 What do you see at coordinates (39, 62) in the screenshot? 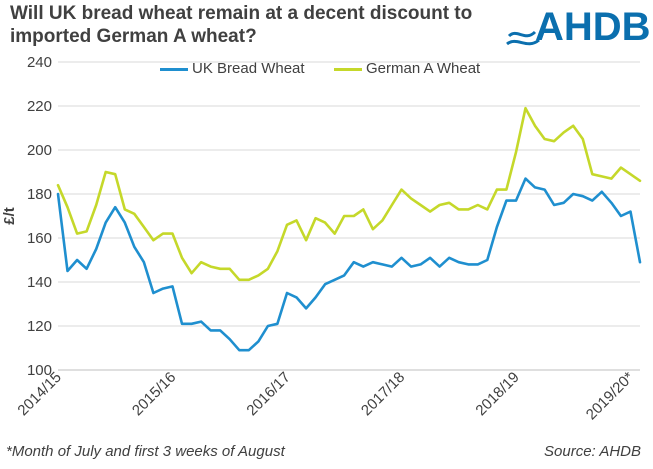
I see `y-tick-label: 240` at bounding box center [39, 62].